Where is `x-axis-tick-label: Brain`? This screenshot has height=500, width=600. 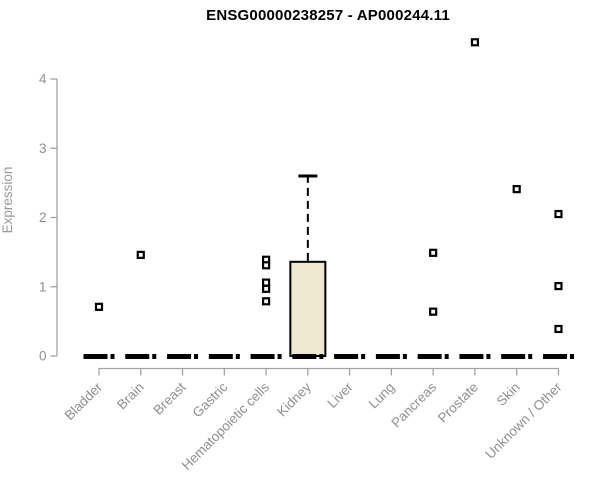 x-axis-tick-label: Brain is located at coordinates (130, 396).